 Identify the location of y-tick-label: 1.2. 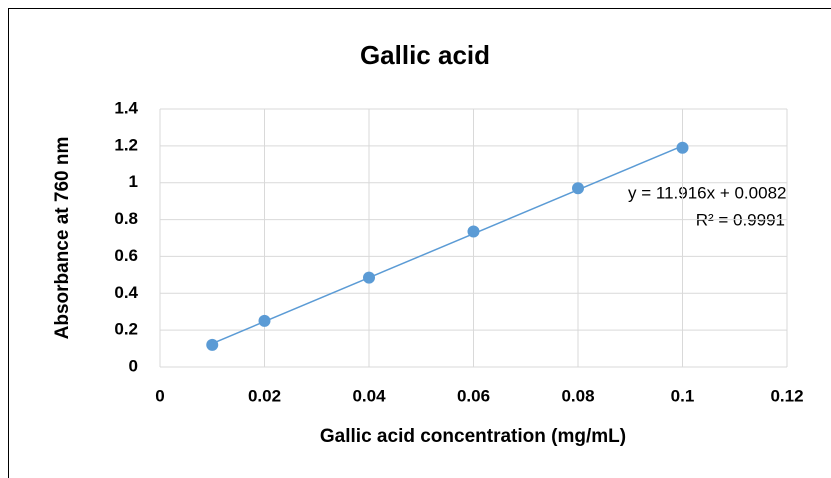
(126, 144).